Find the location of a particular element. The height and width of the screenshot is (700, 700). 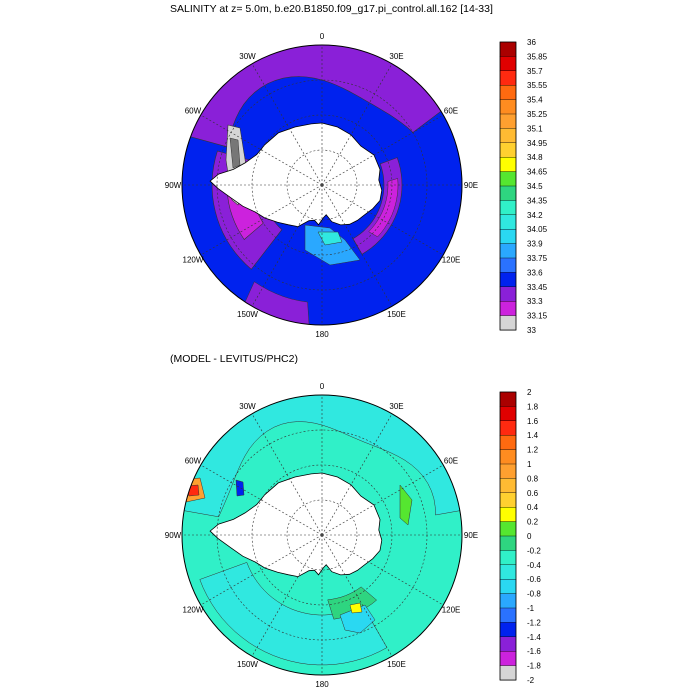

colorbar-tick-label: 34.8 is located at coordinates (535, 157).